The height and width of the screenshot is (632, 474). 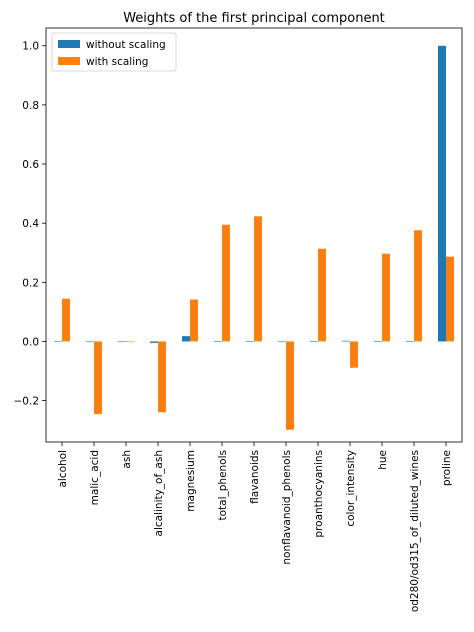 I want to click on bar-without-scaling-nonflavanoid-phenols, so click(x=282, y=342).